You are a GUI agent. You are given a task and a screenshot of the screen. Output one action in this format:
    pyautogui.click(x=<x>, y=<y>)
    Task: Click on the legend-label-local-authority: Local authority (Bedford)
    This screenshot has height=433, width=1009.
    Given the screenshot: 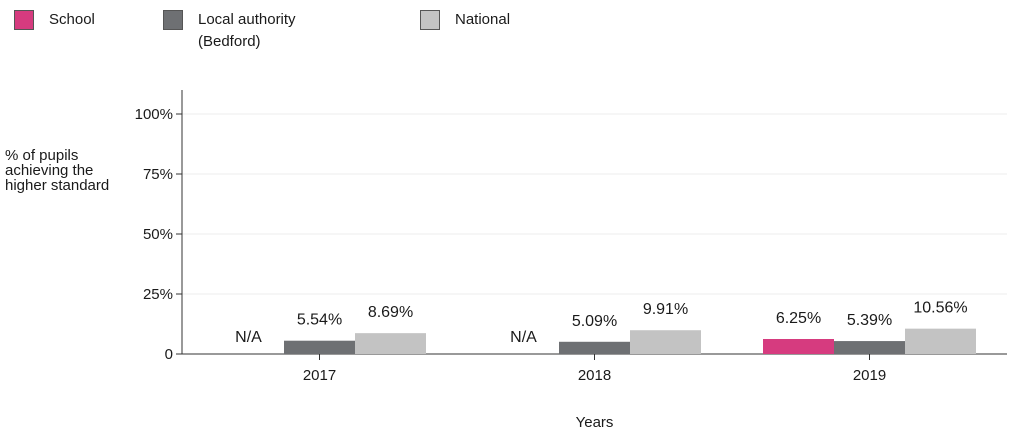 What is the action you would take?
    pyautogui.click(x=247, y=30)
    